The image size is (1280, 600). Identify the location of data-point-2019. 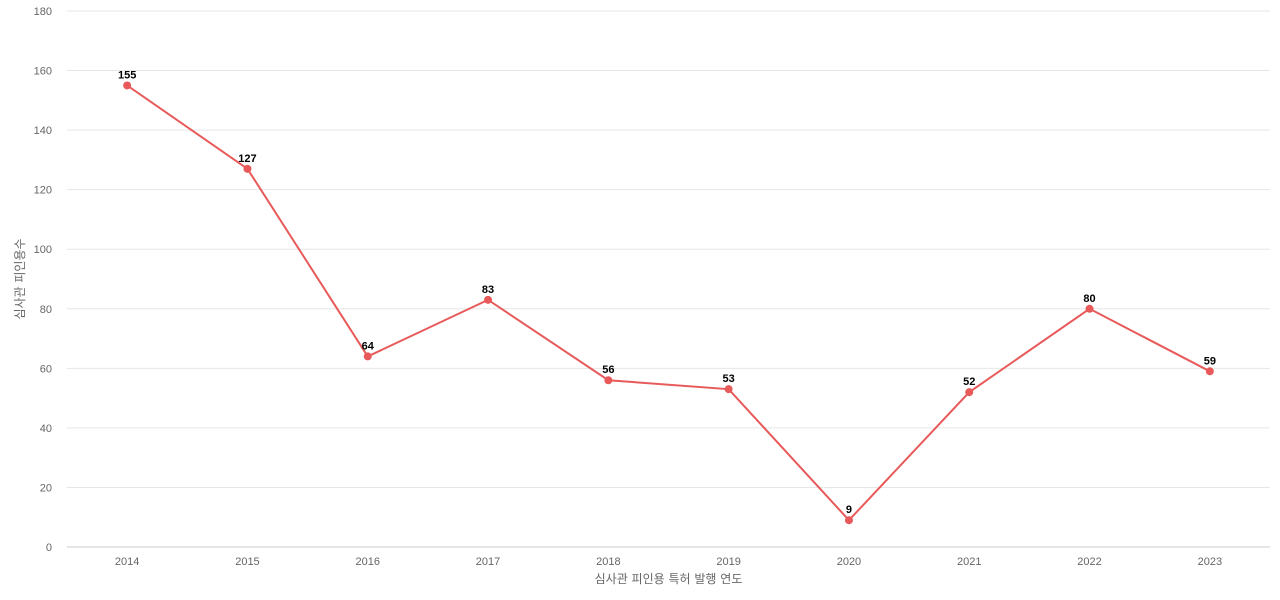
(728, 389).